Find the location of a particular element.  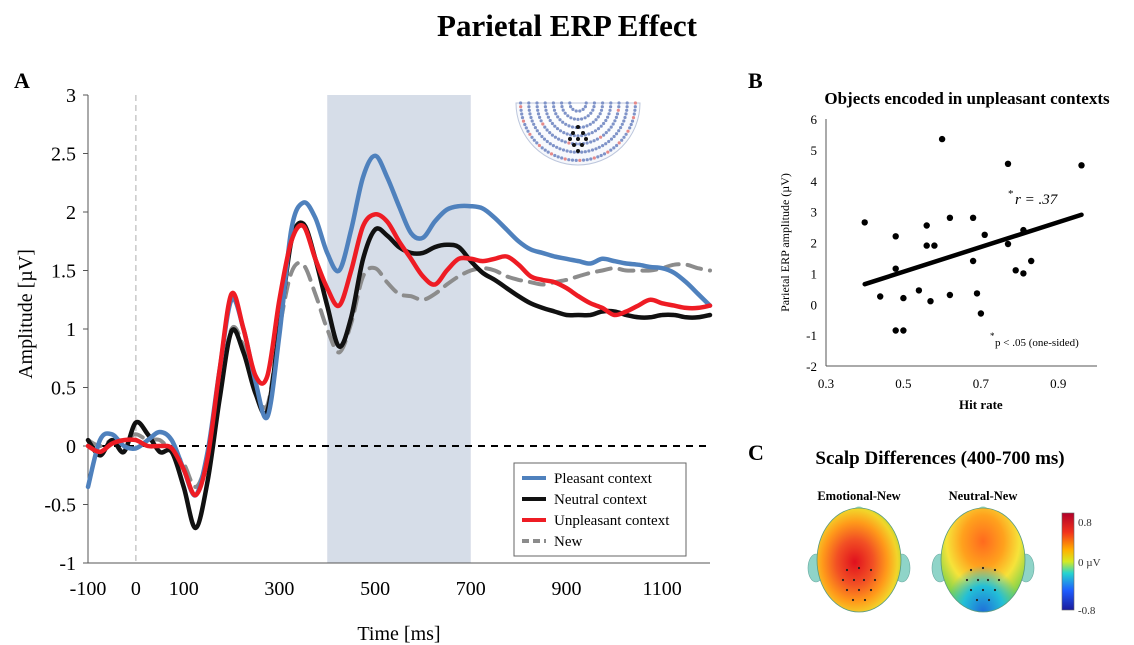

x-tick-label: 0.3 is located at coordinates (826, 383).